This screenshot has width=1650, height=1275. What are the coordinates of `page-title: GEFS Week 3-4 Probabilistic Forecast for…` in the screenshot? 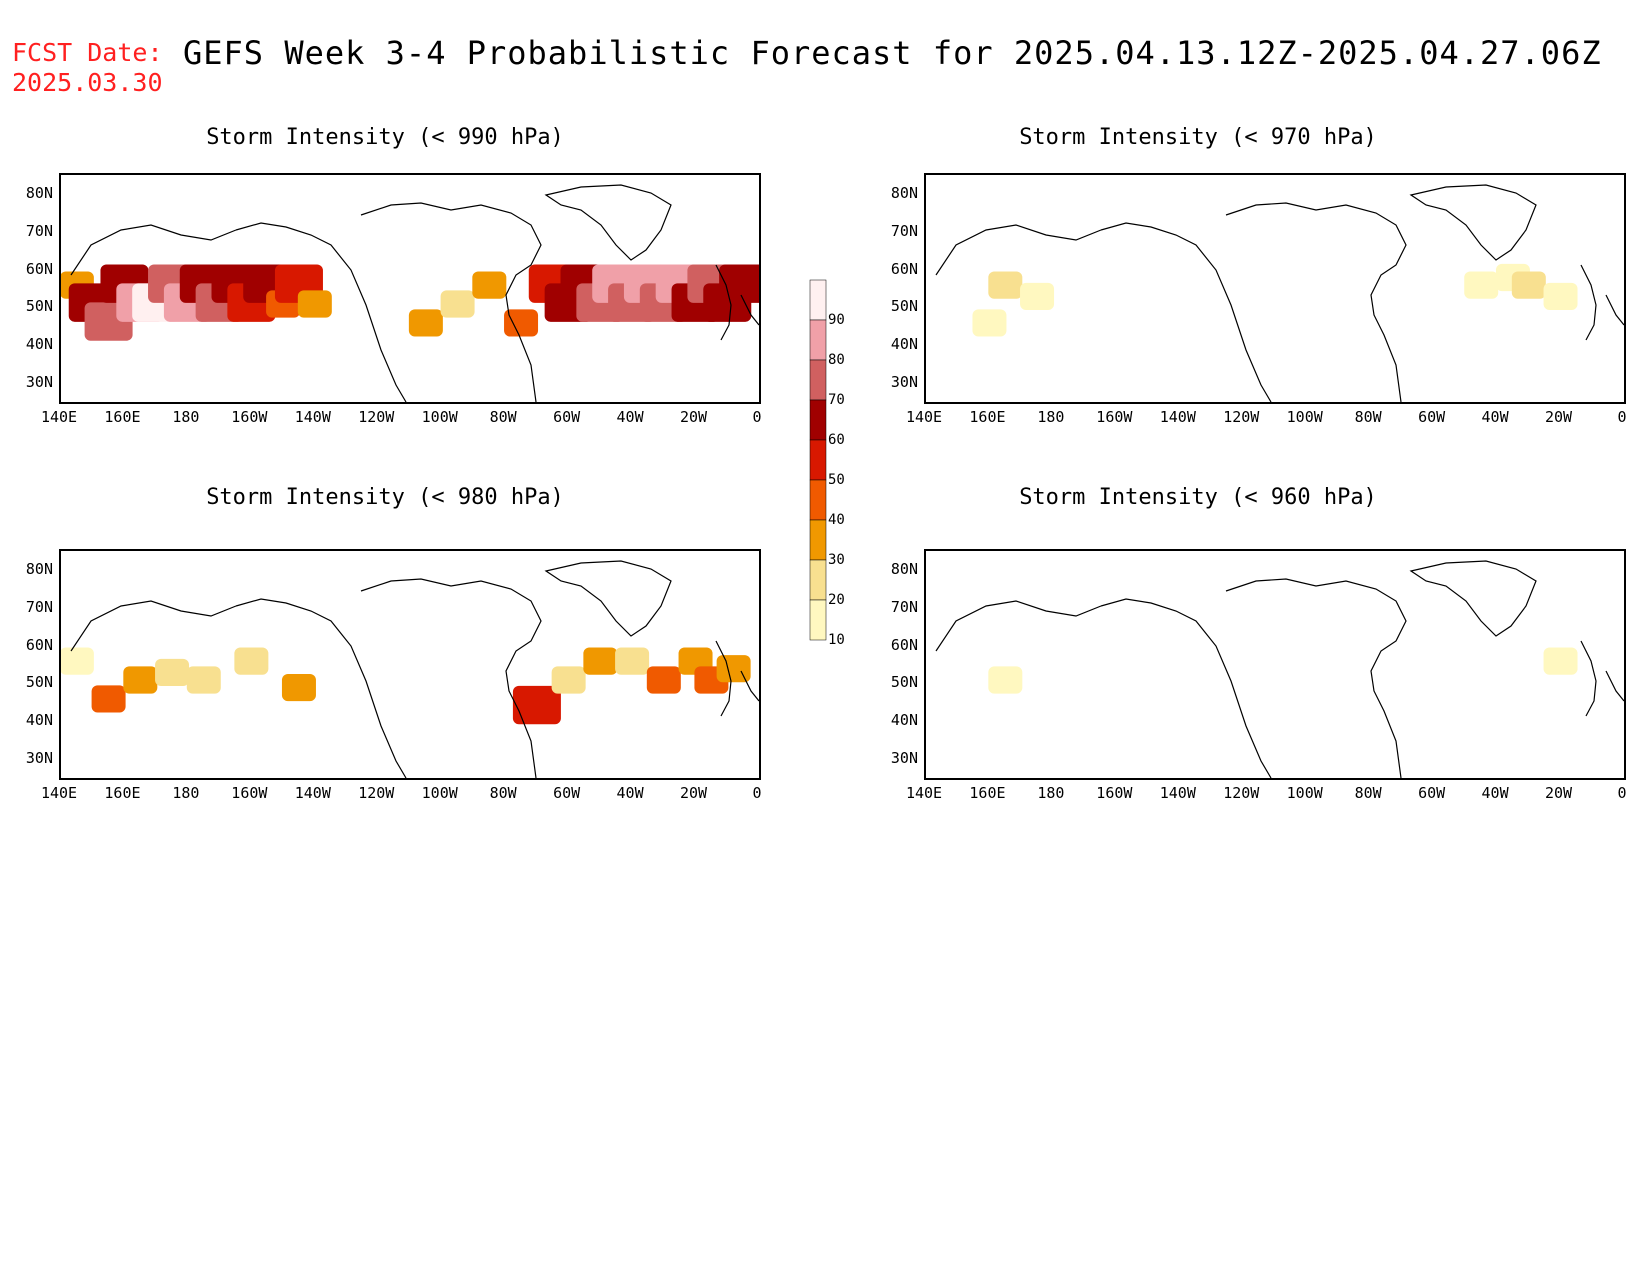 It's located at (892, 53).